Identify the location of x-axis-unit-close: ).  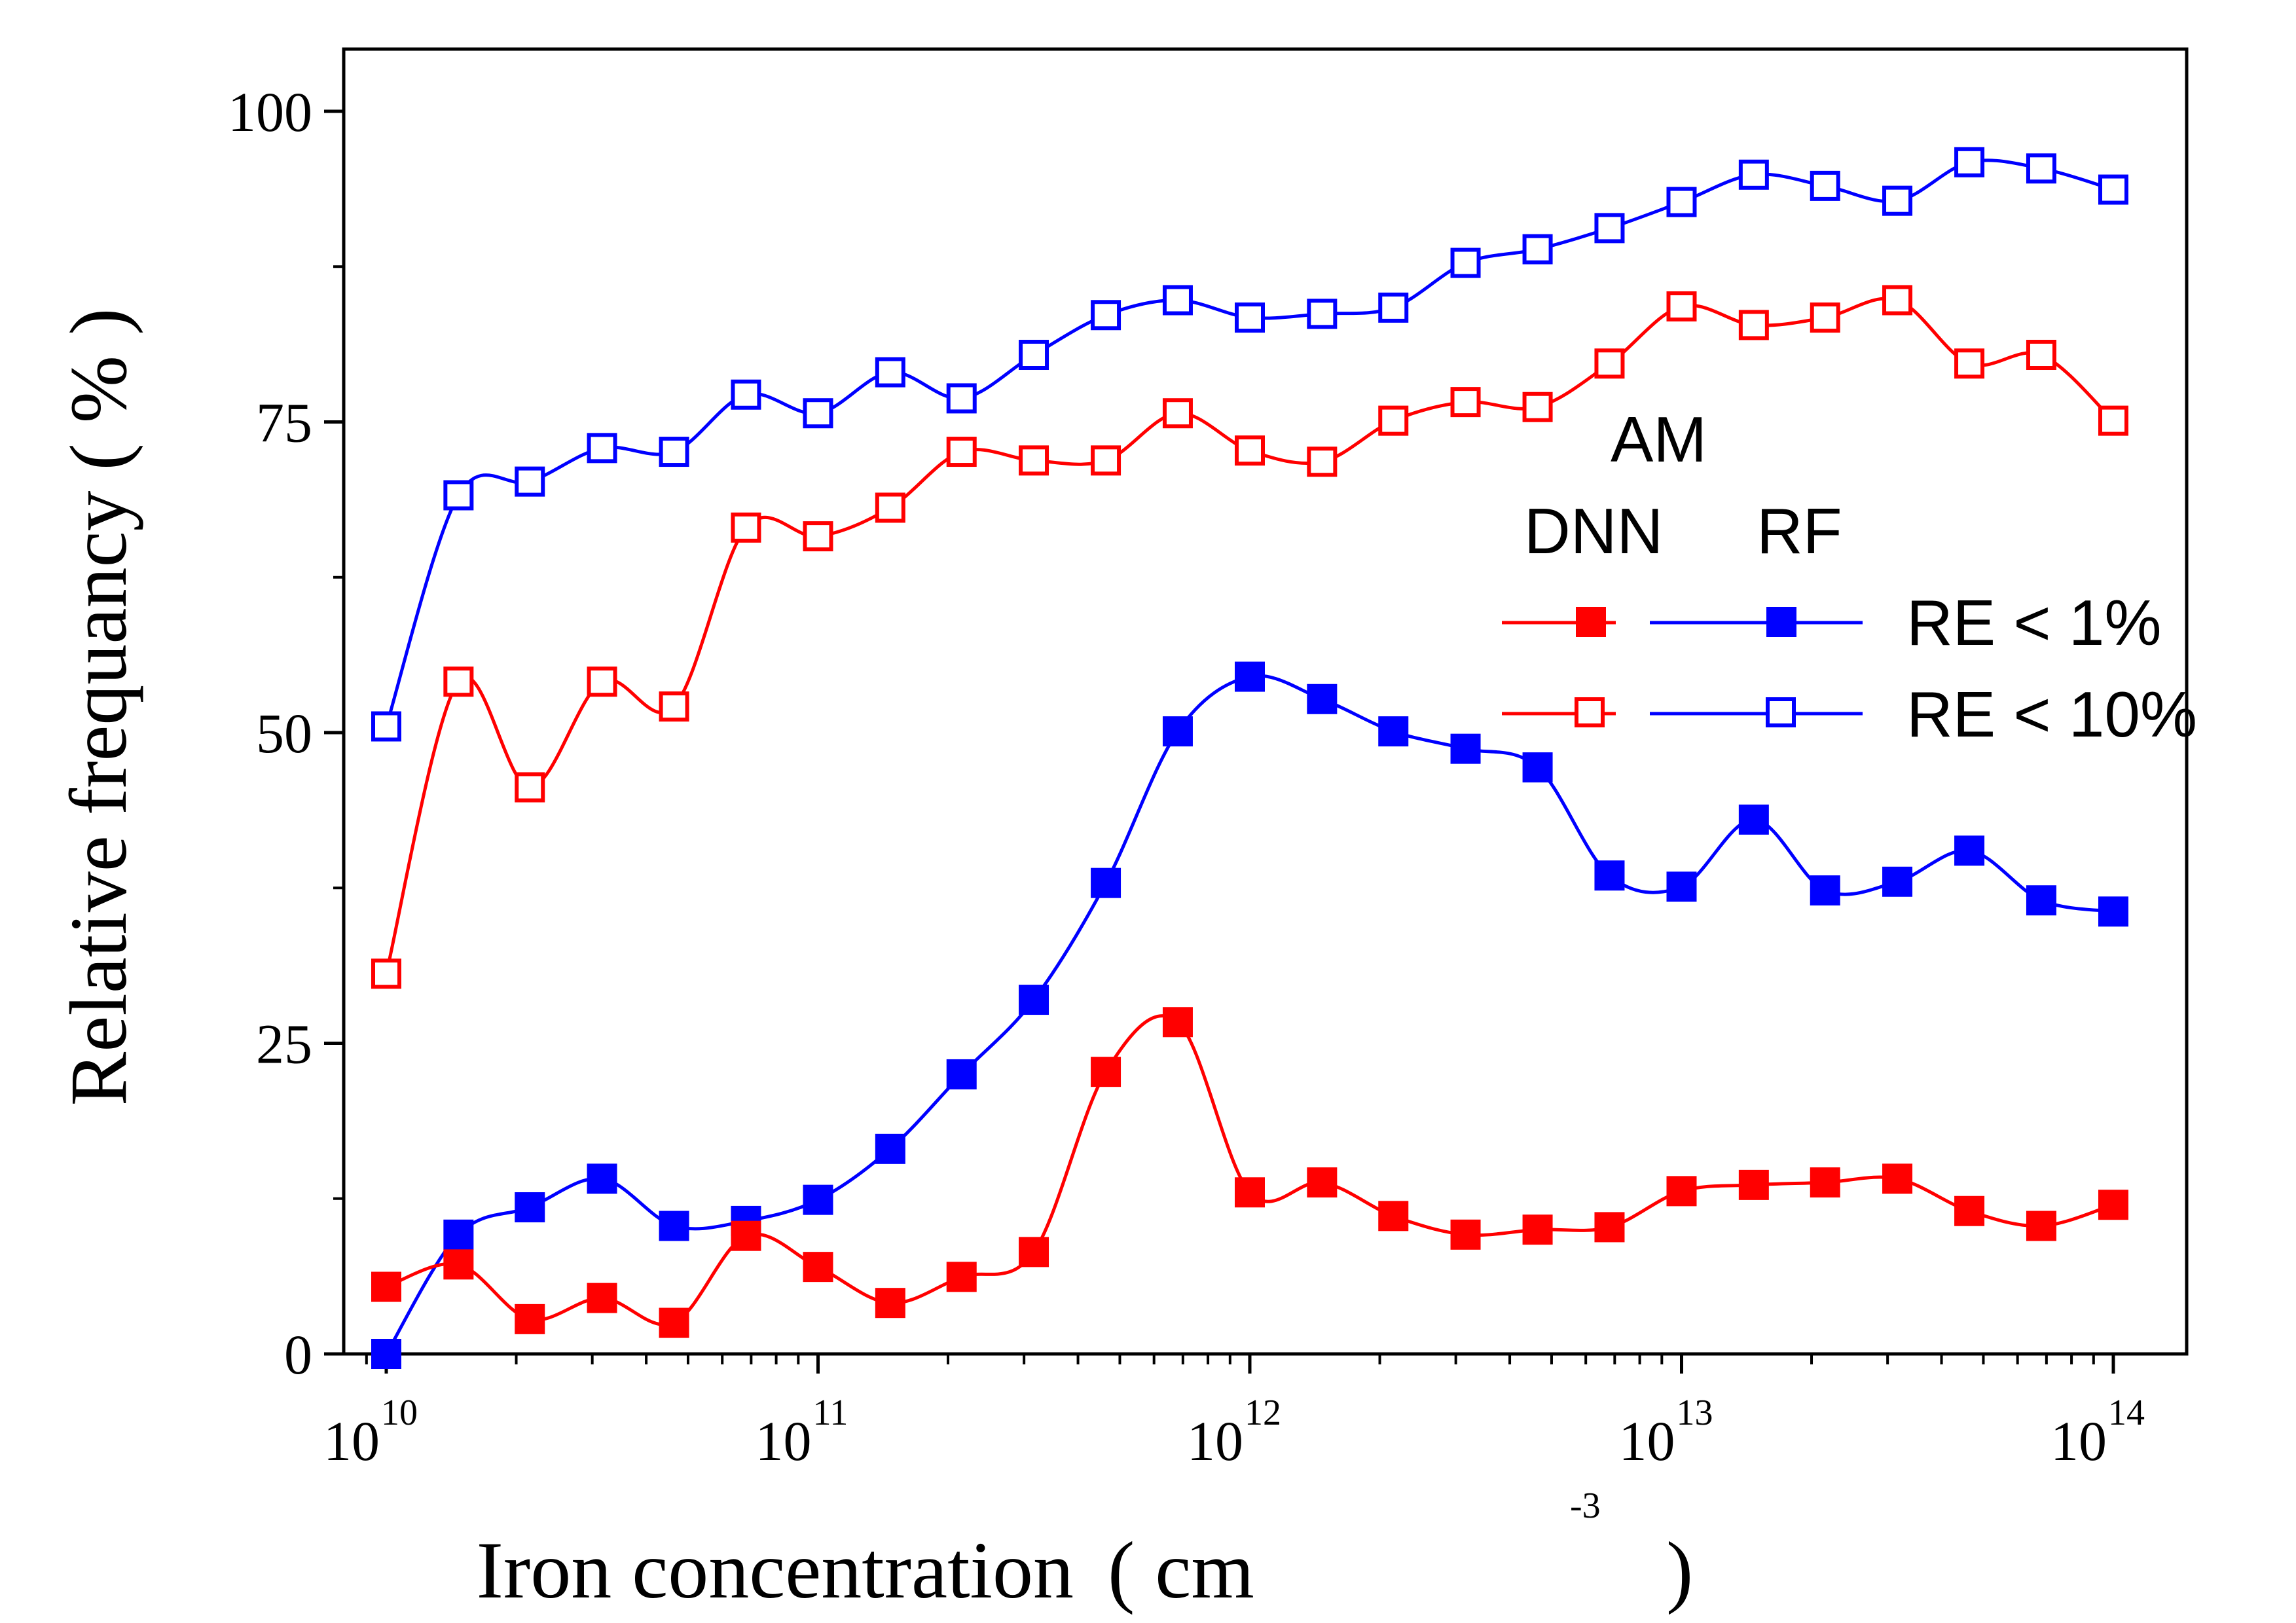
(1679, 1570).